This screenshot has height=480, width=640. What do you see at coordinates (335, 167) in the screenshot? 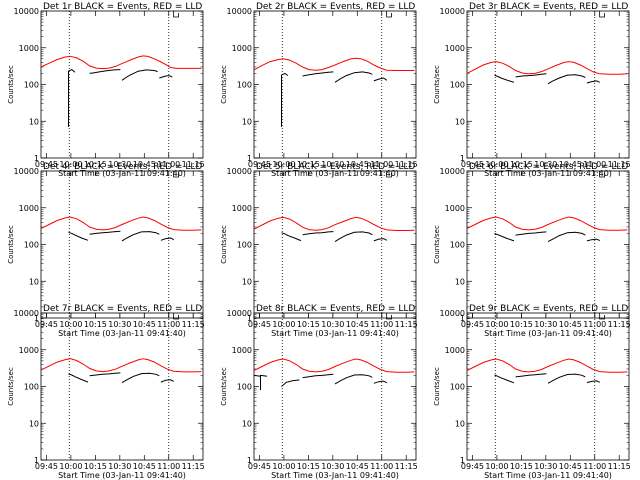
I see `panel-title: Det 5r BLACK = Events, RED = LLD` at bounding box center [335, 167].